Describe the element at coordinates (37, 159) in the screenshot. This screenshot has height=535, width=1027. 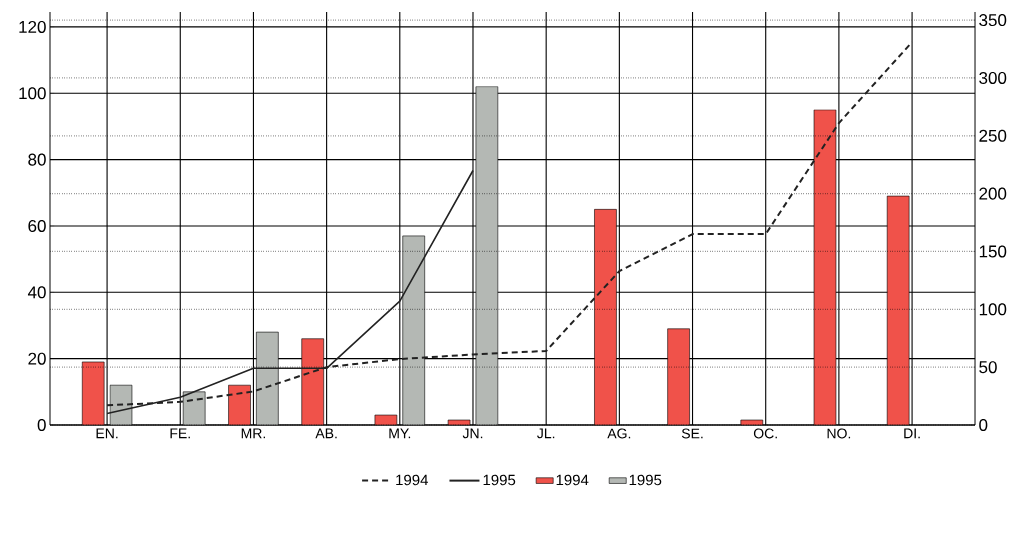
I see `y-tick-label: 80` at that location.